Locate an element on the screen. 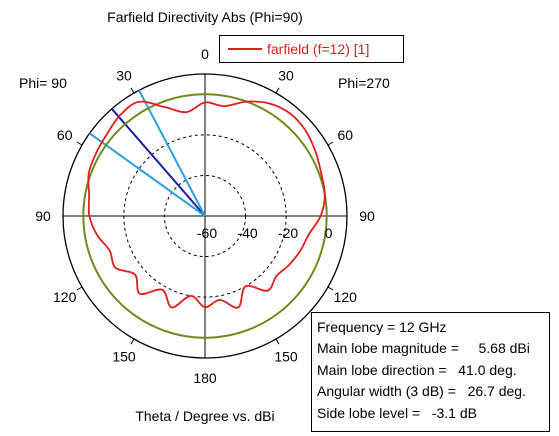 This screenshot has height=436, width=559. radial-labels: -60 -40 -20 0 is located at coordinates (265, 233).